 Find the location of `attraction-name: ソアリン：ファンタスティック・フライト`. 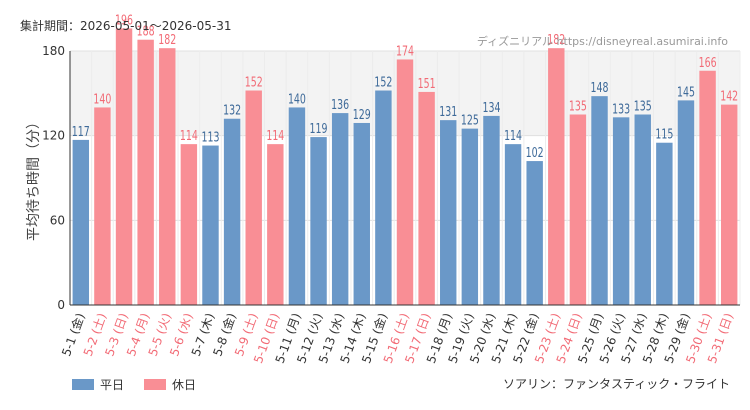

attraction-name: ソアリン：ファンタスティック・フライト is located at coordinates (616, 384).